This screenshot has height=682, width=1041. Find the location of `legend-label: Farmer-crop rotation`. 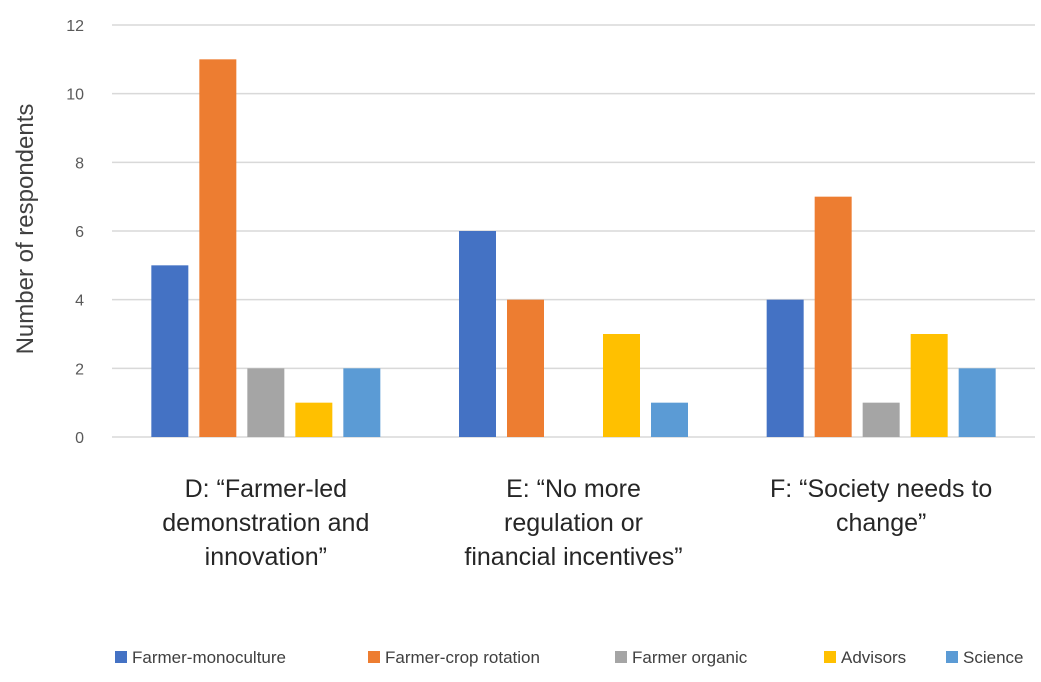

legend-label: Farmer-crop rotation is located at coordinates (462, 657).